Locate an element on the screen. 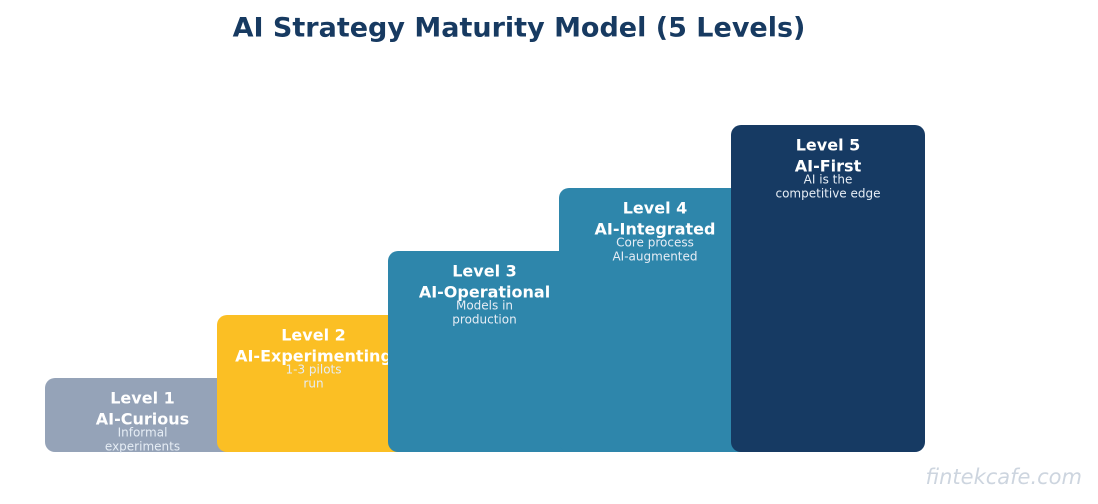 This screenshot has width=1098, height=504. step-level: Level 4 is located at coordinates (655, 208).